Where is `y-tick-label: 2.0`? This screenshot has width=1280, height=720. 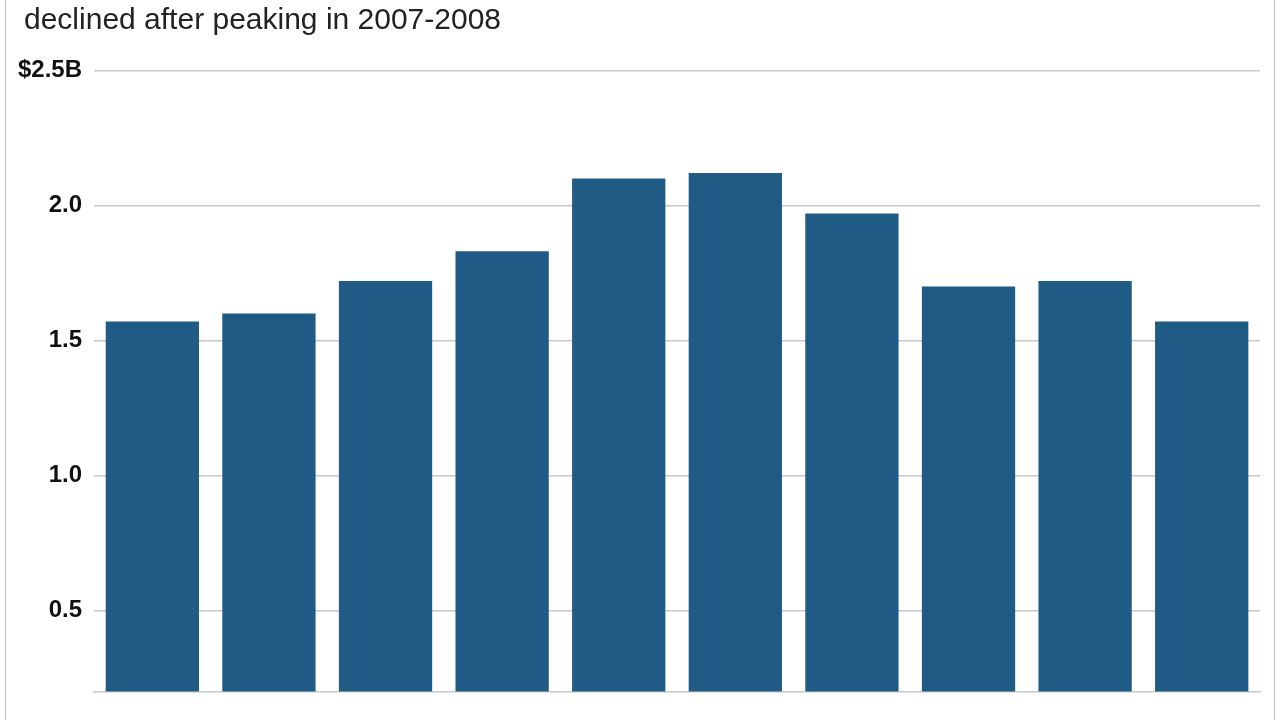
y-tick-label: 2.0 is located at coordinates (65, 204).